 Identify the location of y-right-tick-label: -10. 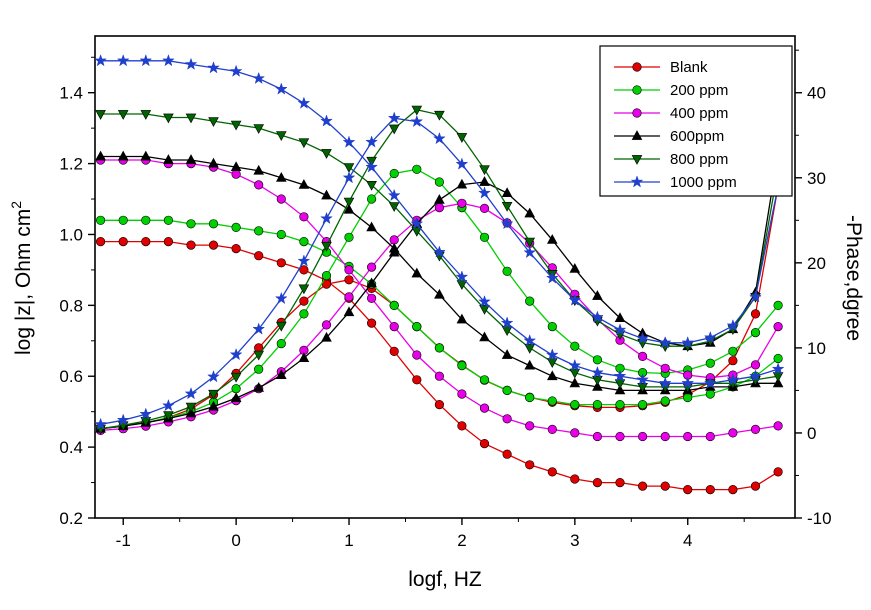
(819, 518).